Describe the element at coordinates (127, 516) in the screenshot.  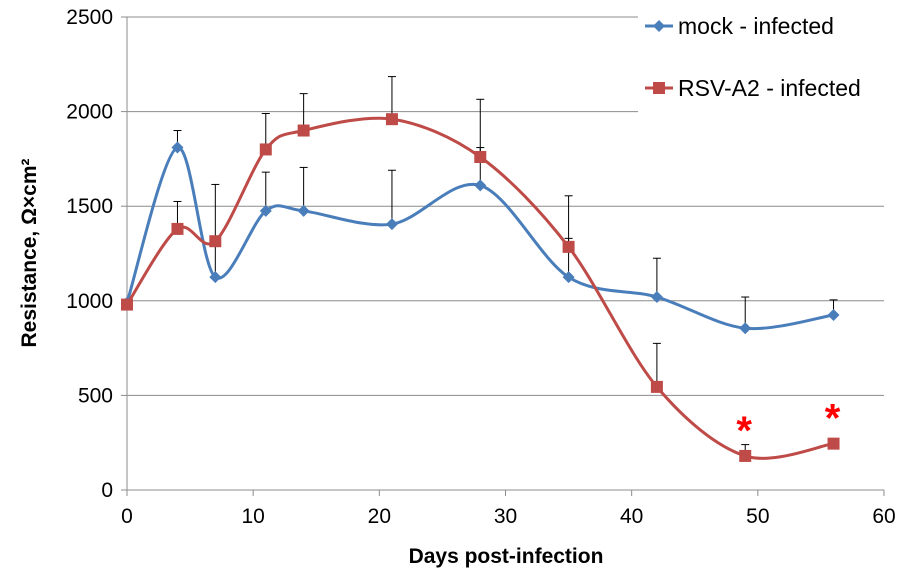
I see `tick-label-x-0: 0` at that location.